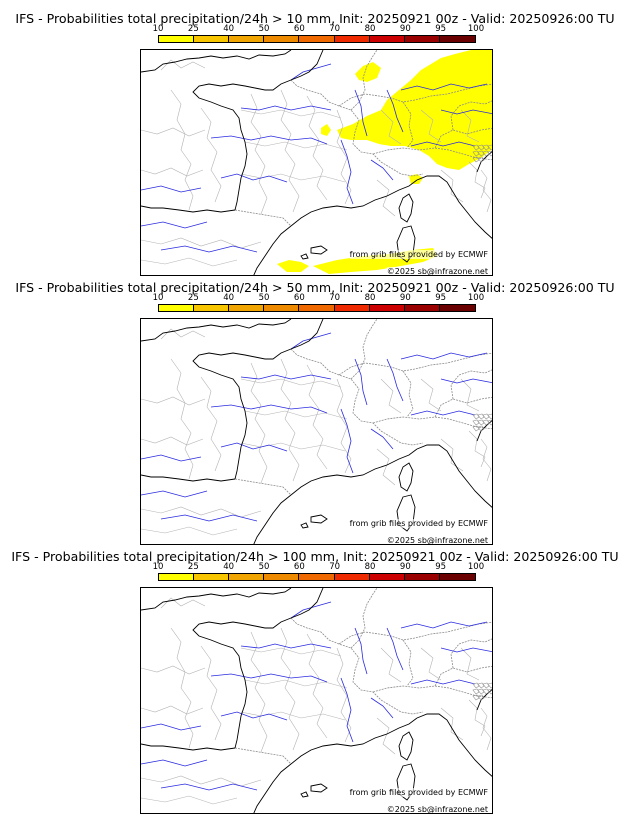 This screenshot has width=630, height=828. Describe the element at coordinates (319, 29) in the screenshot. I see `legend-tick-labels: 10 25 40 50 60 70 80 90 95 100` at that location.